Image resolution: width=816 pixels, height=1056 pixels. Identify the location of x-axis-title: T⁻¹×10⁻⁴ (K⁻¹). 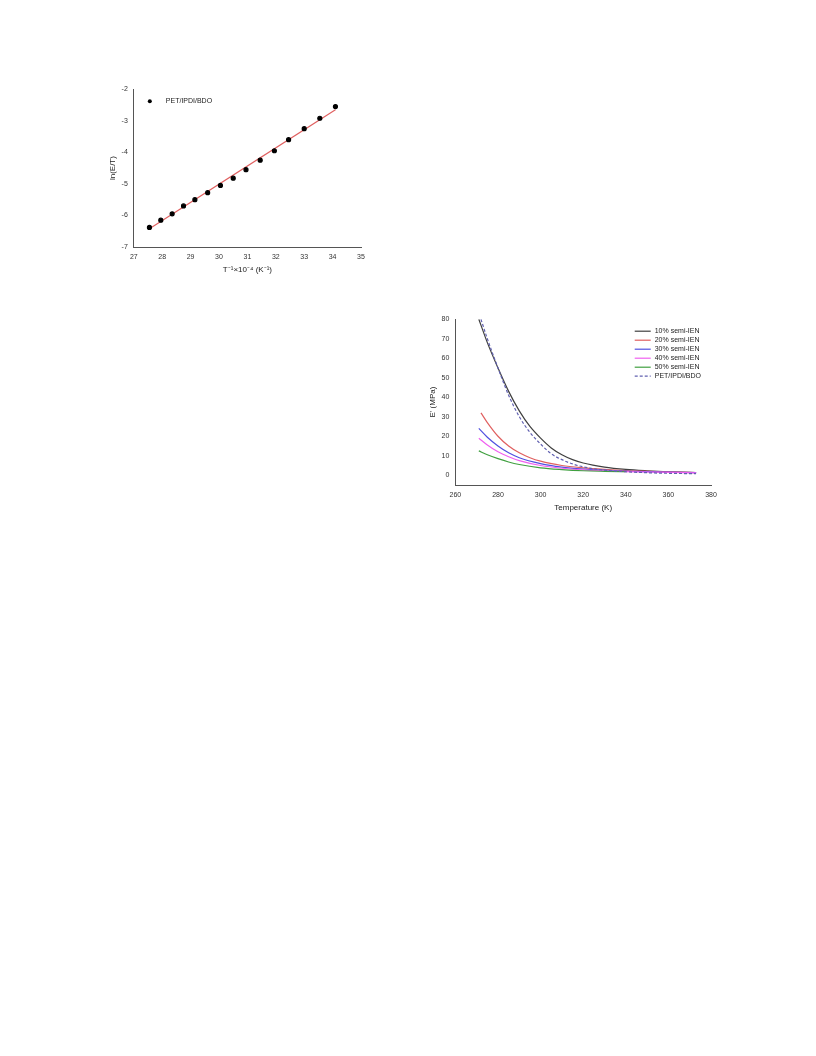
(247, 270).